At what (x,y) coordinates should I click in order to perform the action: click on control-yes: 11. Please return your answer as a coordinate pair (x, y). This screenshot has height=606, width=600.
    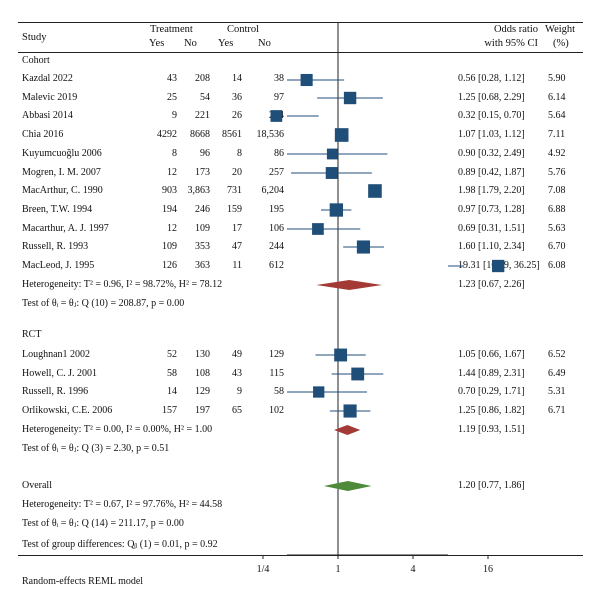
    Looking at the image, I should click on (237, 265).